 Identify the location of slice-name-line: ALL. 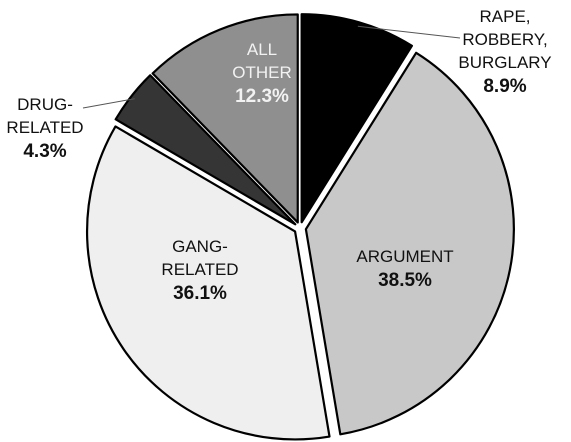
(262, 49).